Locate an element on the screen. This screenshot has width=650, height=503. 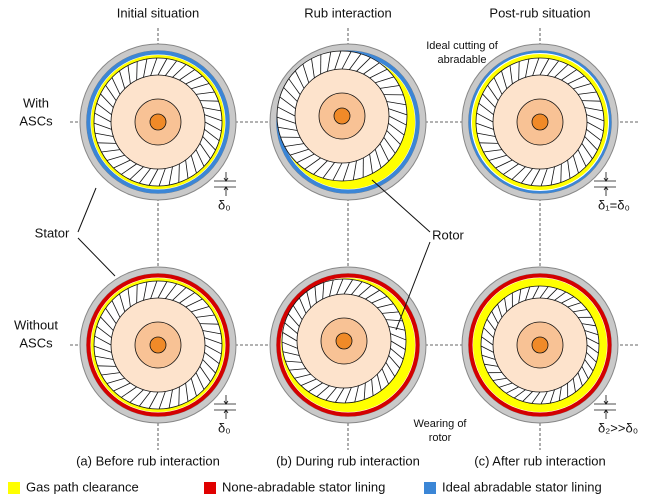
annotation: Ideal cutting of is located at coordinates (462, 46).